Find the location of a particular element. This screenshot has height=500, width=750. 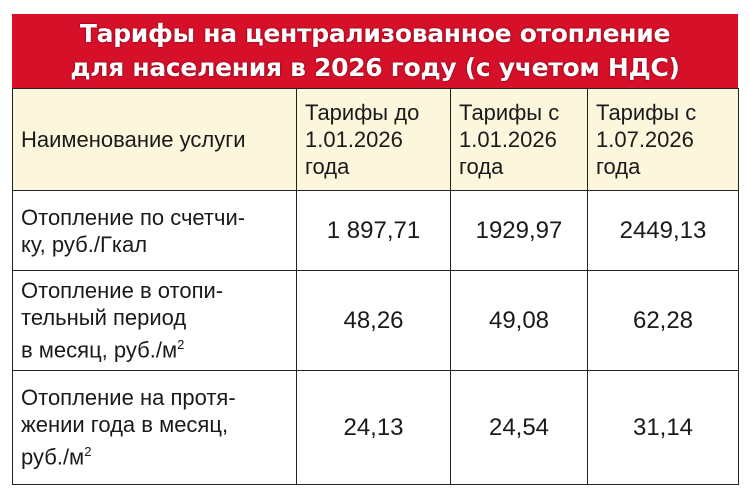

header-cell: Тарифы до 1.01.2026 года is located at coordinates (373, 139).